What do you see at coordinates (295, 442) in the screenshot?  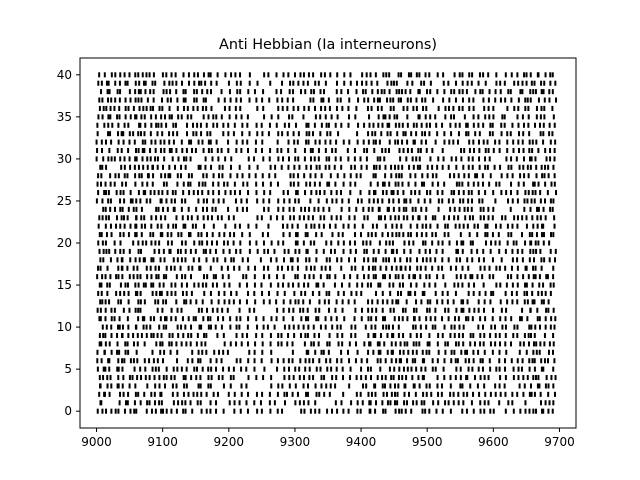 I see `x-tick-label: 9300` at bounding box center [295, 442].